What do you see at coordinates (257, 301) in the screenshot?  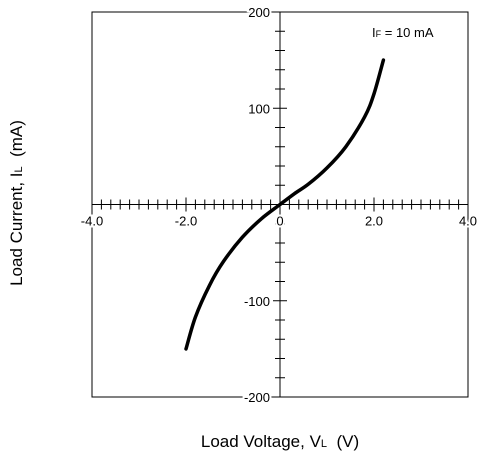 I see `y-tick-label: -100` at bounding box center [257, 301].